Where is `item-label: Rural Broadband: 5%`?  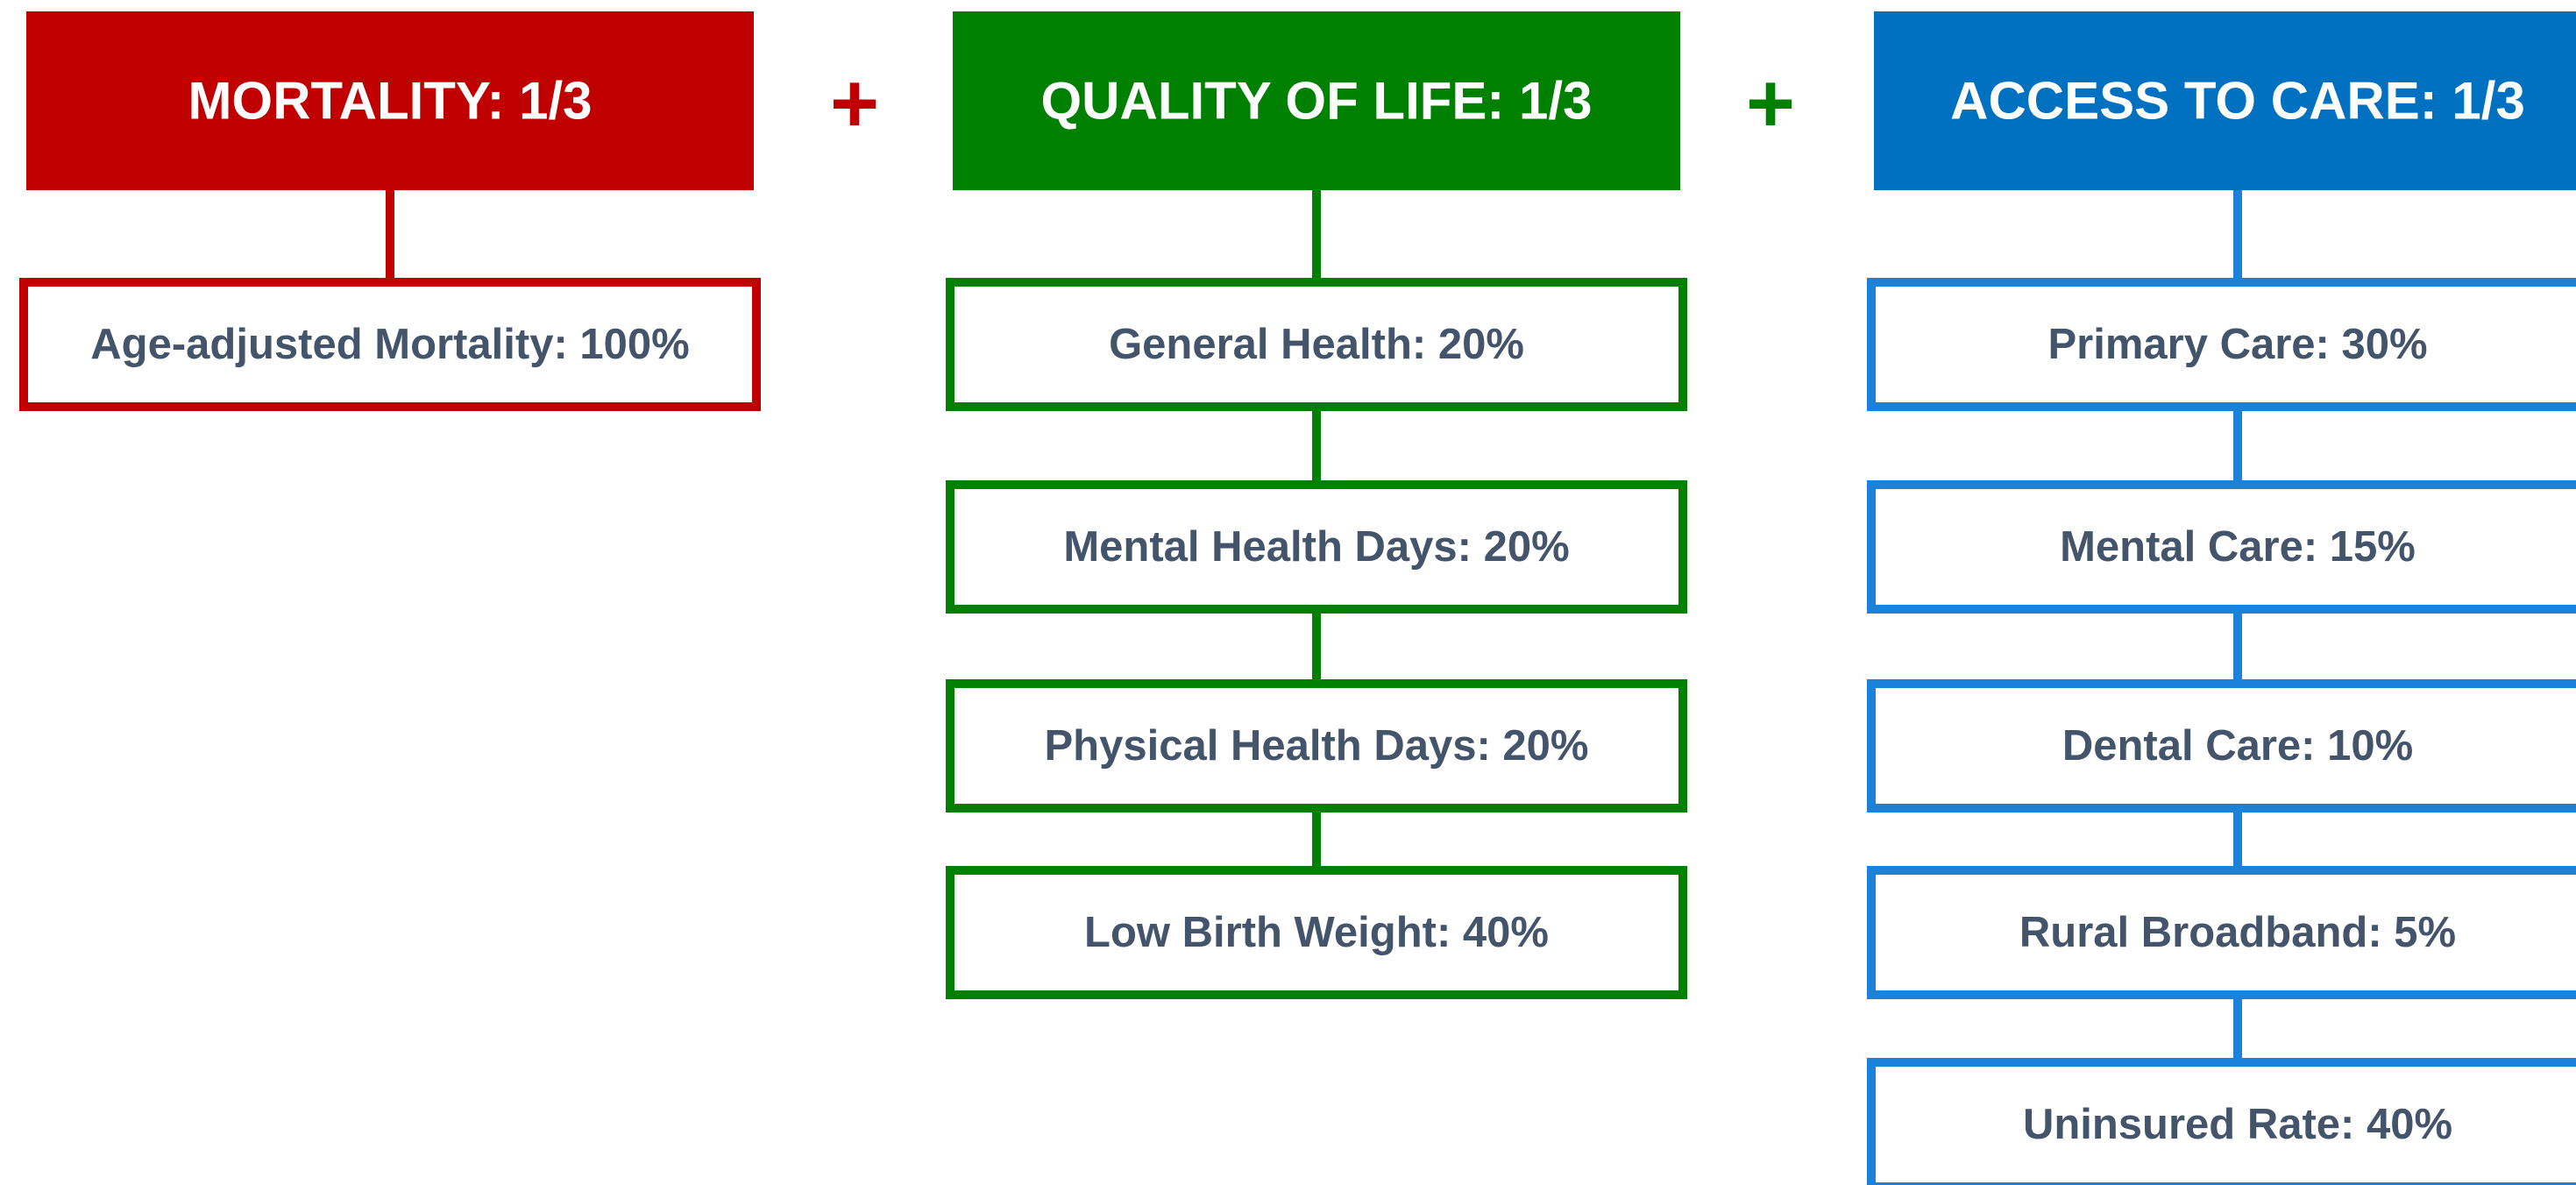
item-label: Rural Broadband: 5% is located at coordinates (2237, 932).